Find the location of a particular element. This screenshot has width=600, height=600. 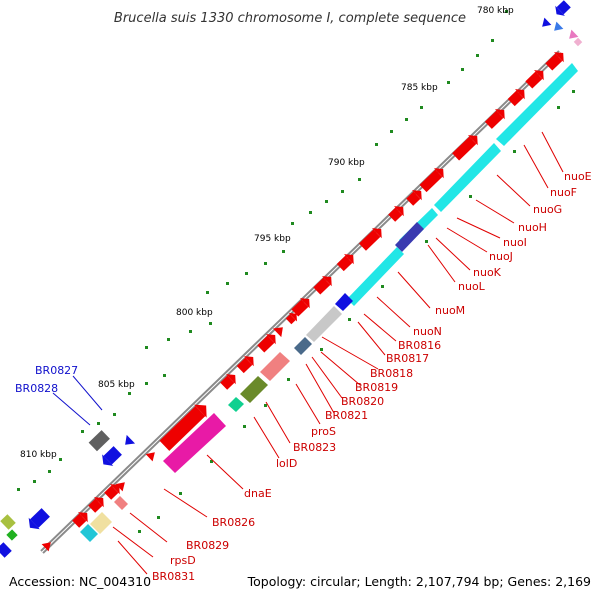

tick-label: 795 kbp is located at coordinates (272, 239).